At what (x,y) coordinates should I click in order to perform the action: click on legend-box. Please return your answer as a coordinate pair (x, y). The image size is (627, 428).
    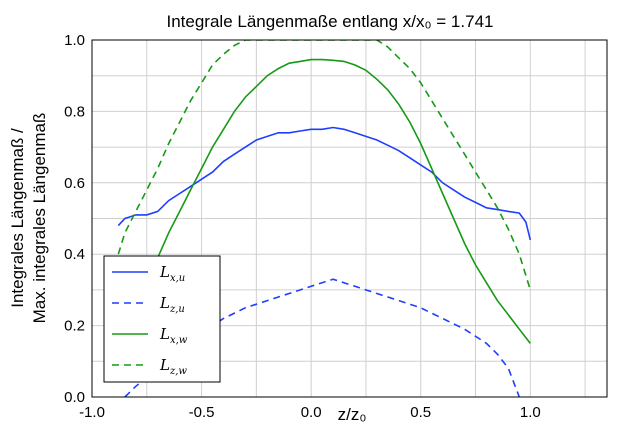
    Looking at the image, I should click on (162, 319).